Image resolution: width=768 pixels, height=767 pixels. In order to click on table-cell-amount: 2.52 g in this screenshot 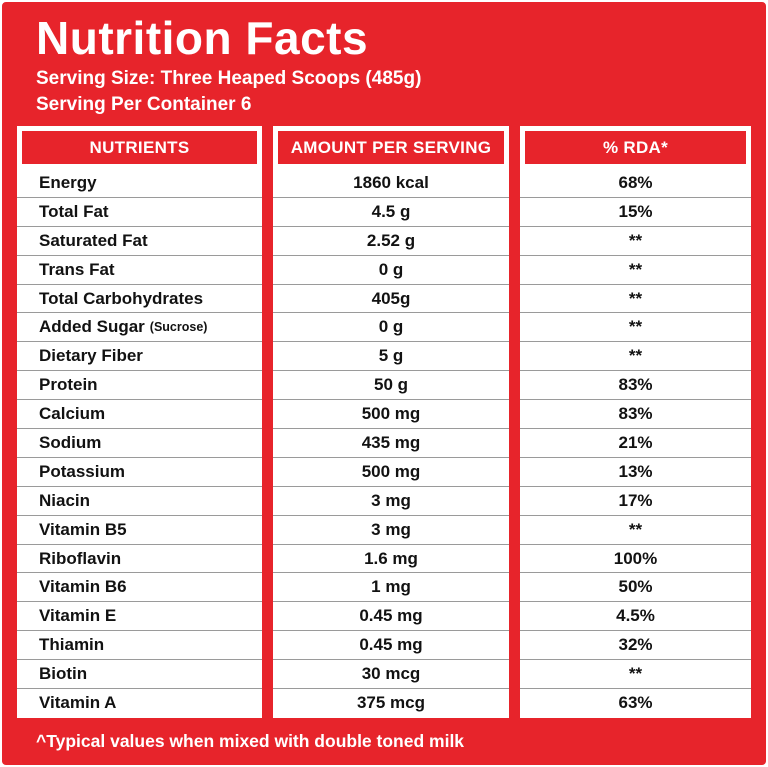, I will do `click(391, 241)`.